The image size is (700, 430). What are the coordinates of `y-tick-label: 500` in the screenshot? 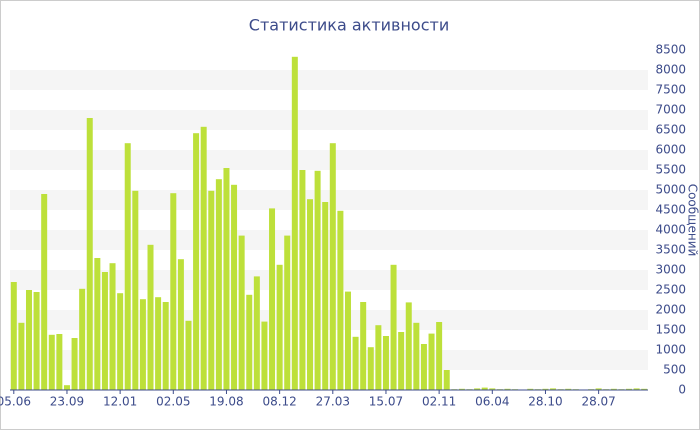 It's located at (674, 370).